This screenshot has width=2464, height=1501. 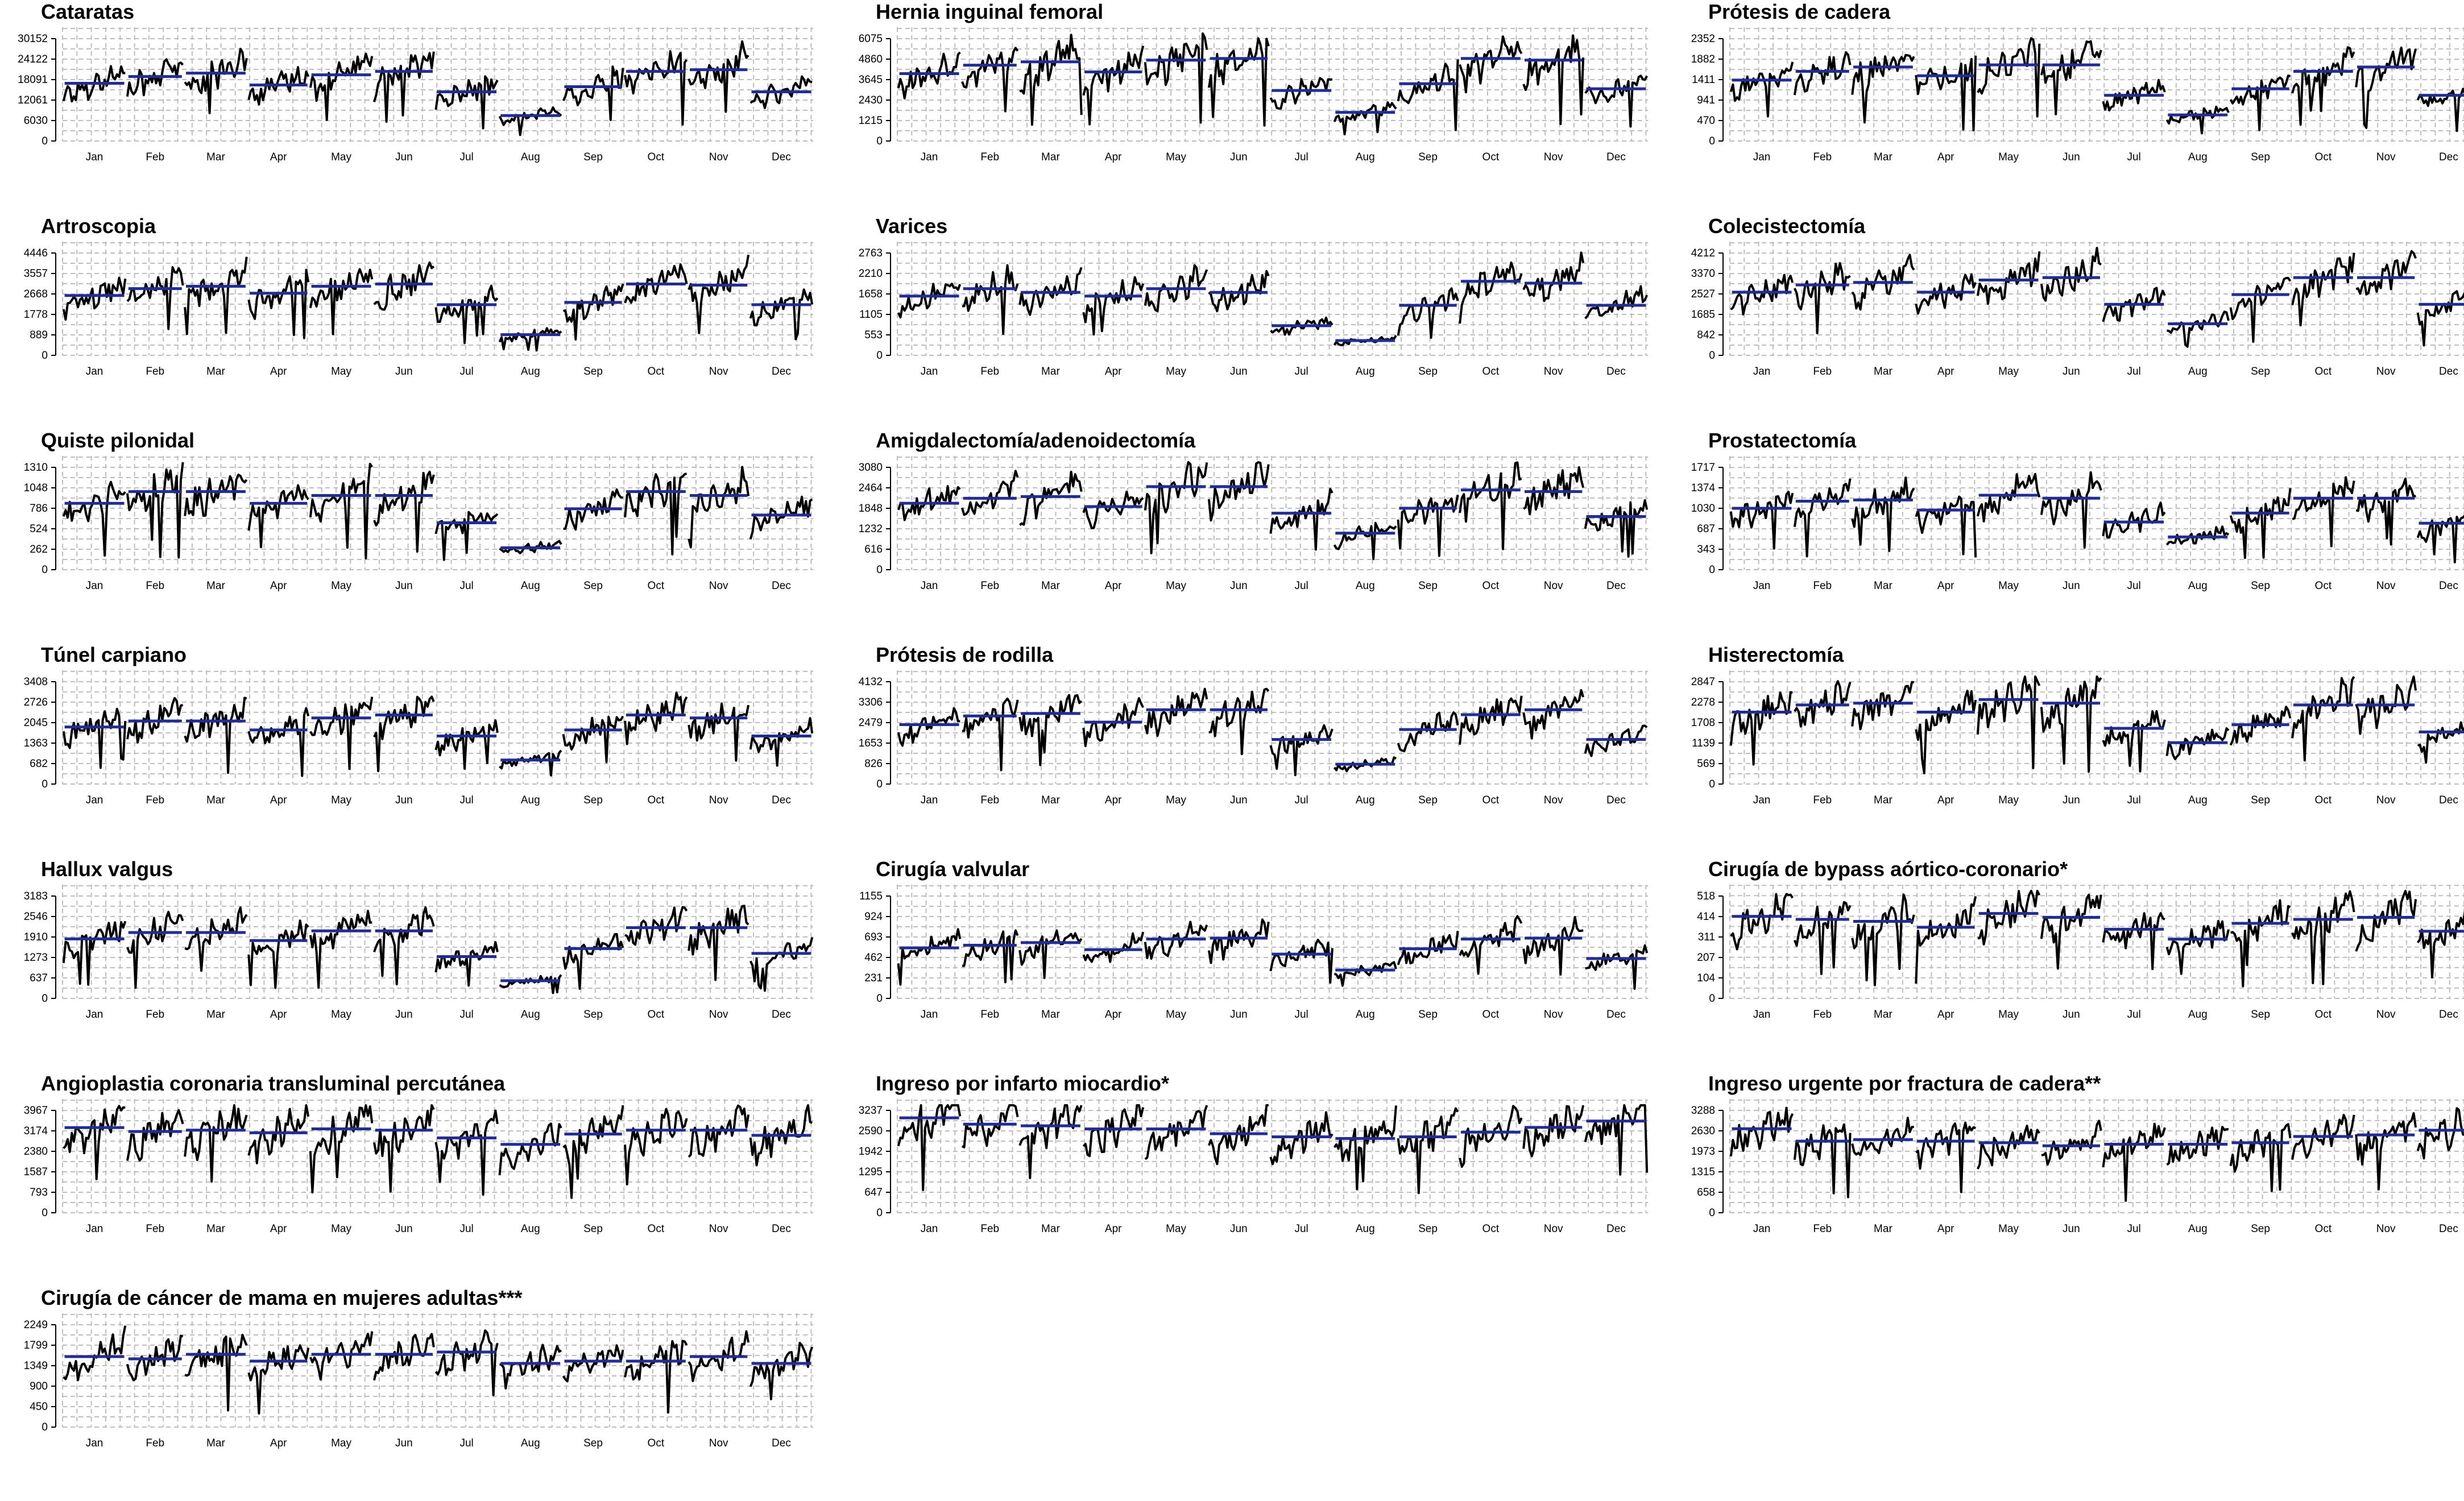 I want to click on y-tick-label: 1374, so click(x=1704, y=488).